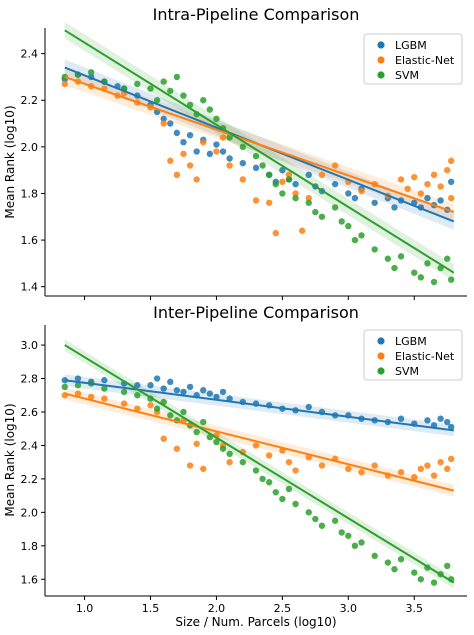  I want to click on y-tick-label: 1.6, so click(30, 240).